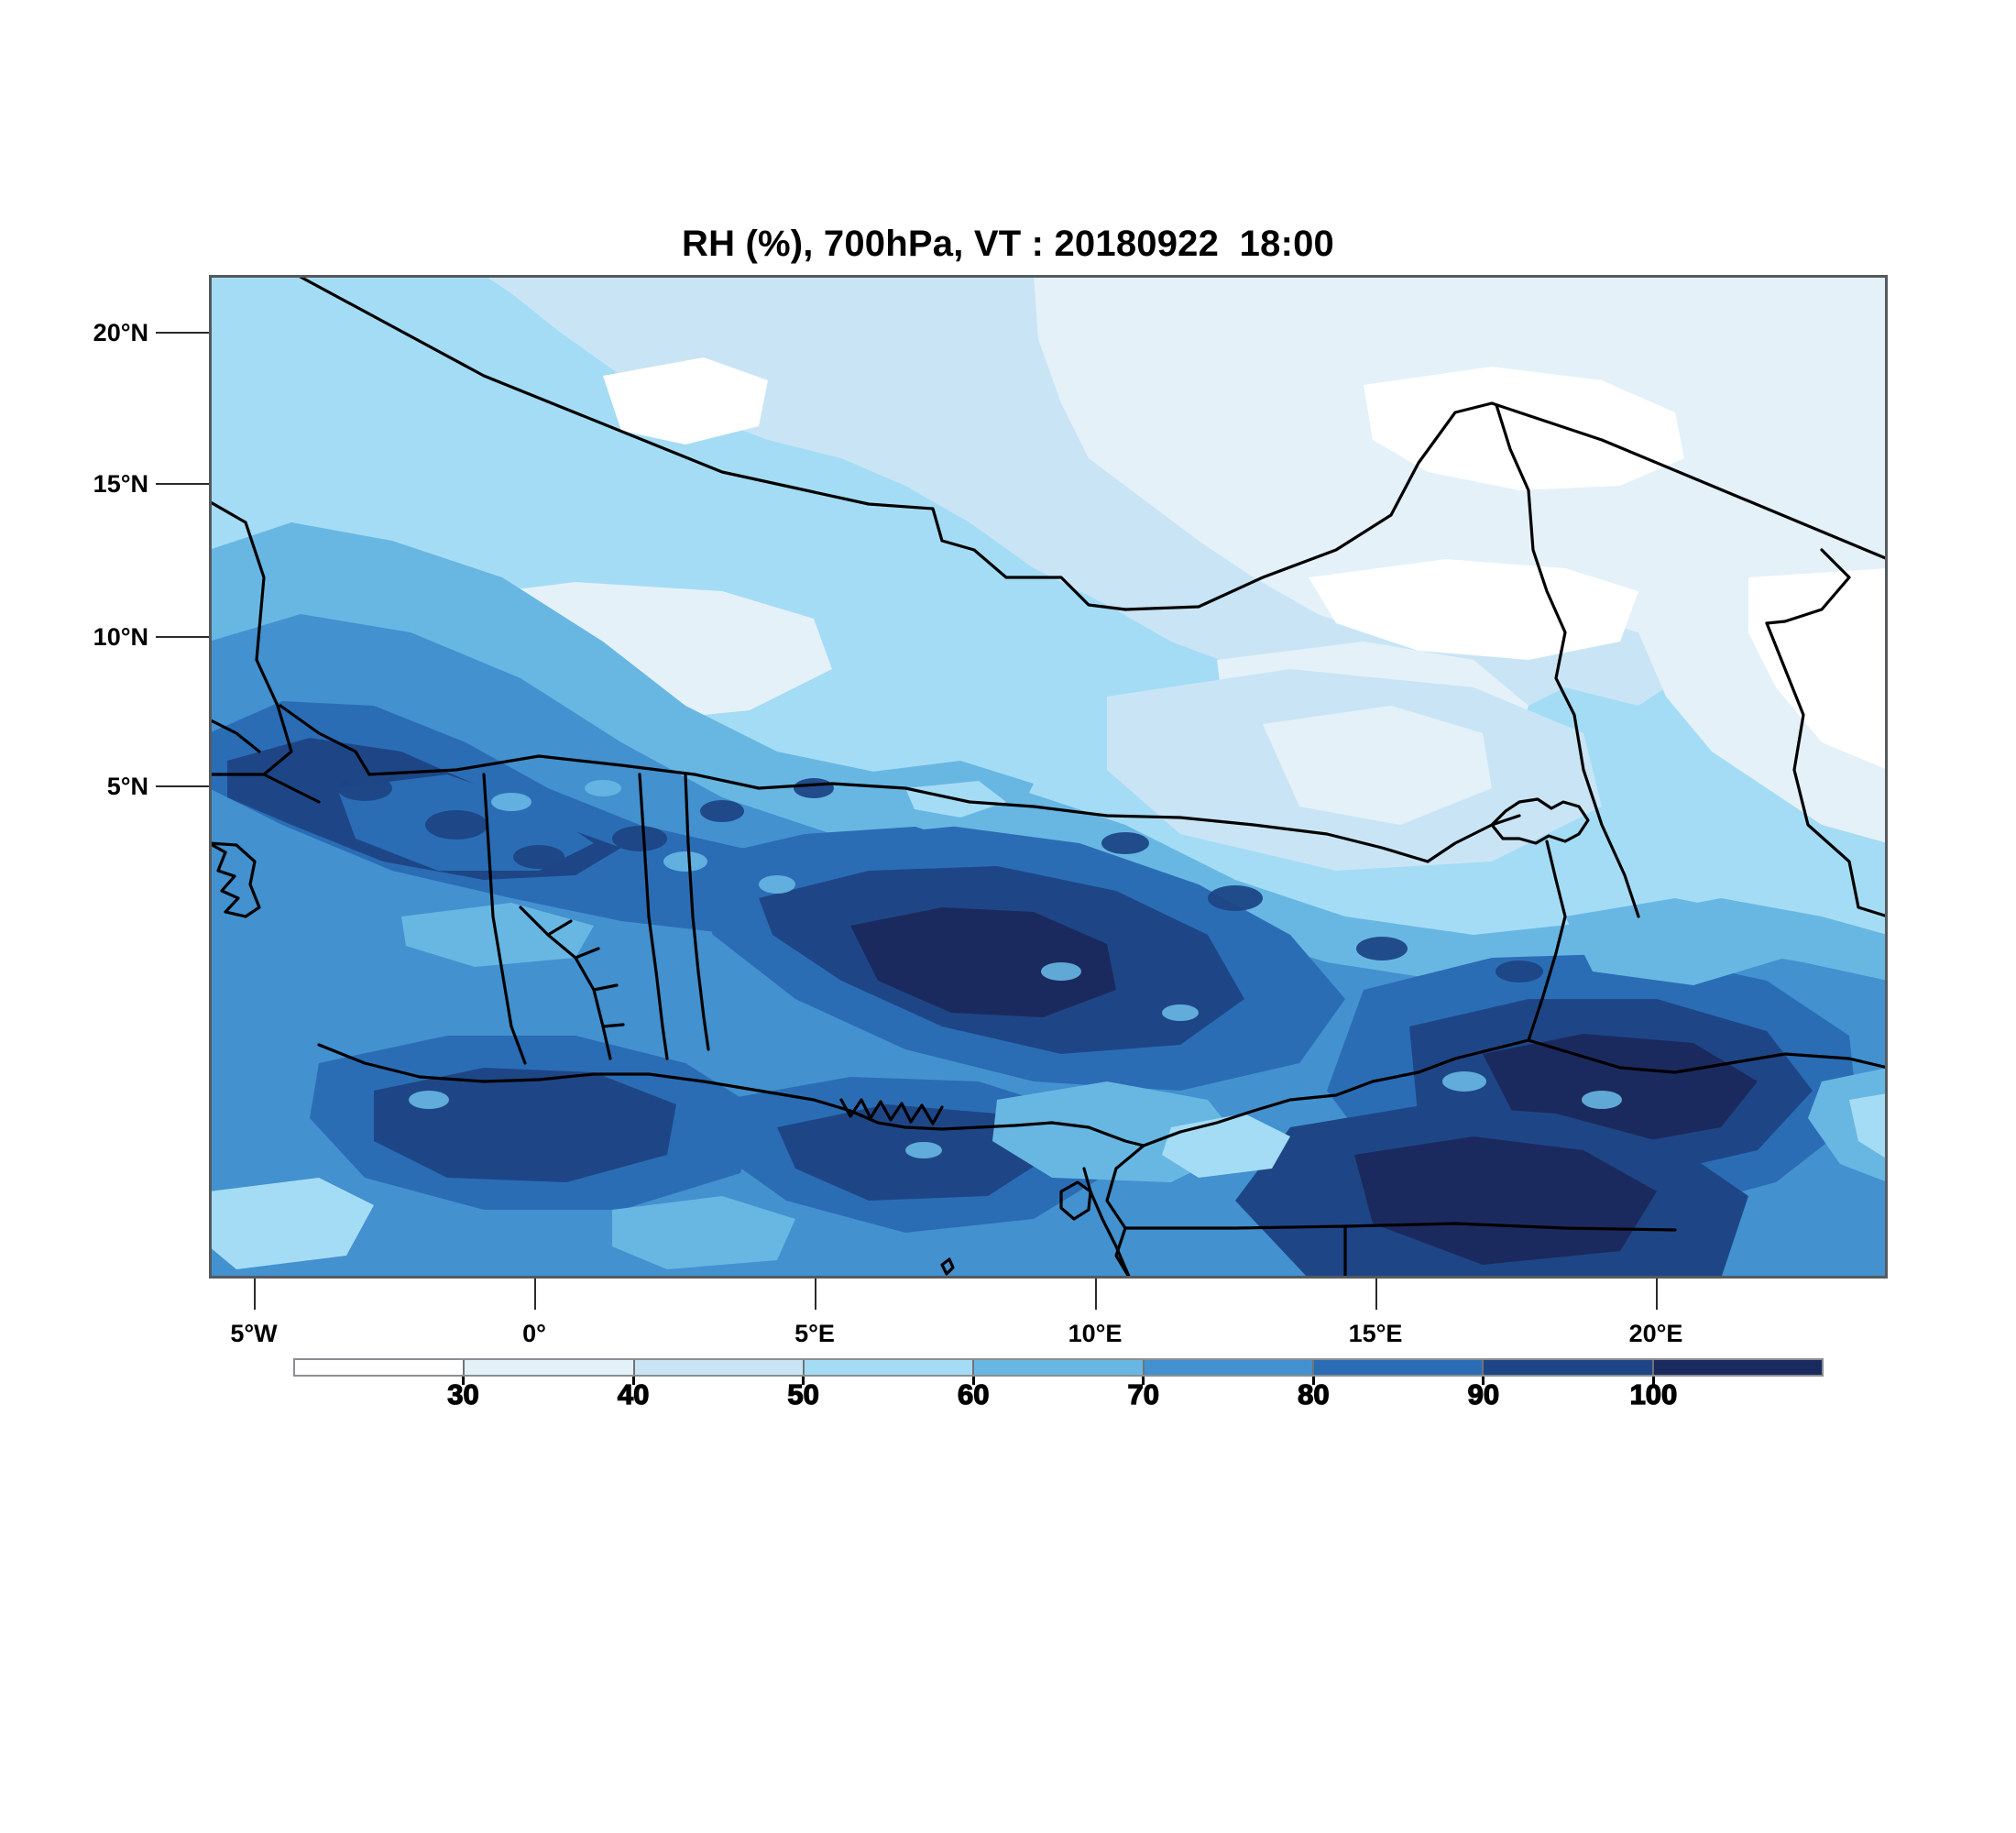  I want to click on border-togo-benin, so click(697, 912).